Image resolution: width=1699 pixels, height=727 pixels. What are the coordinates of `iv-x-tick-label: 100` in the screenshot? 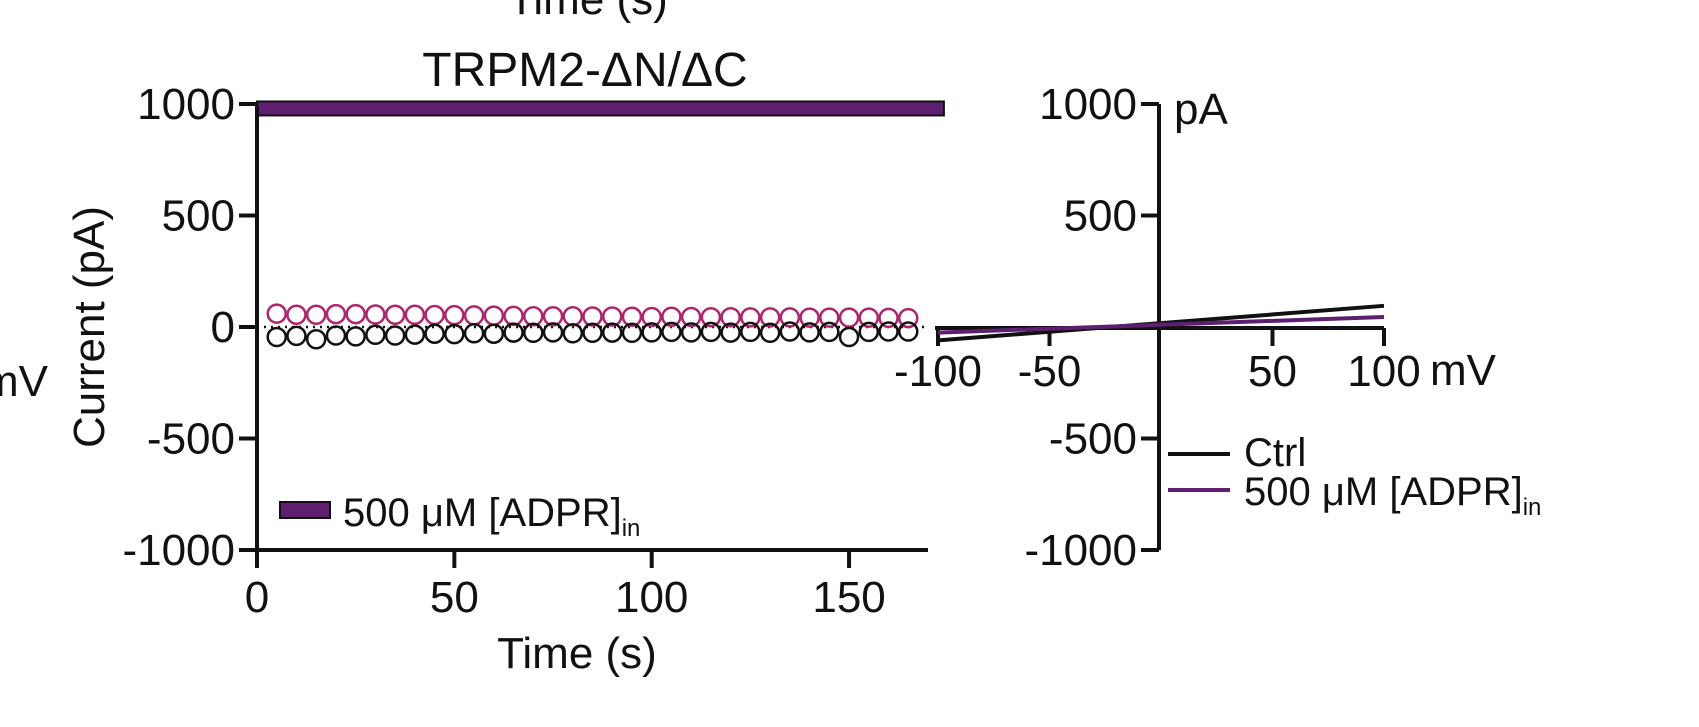 It's located at (1383, 371).